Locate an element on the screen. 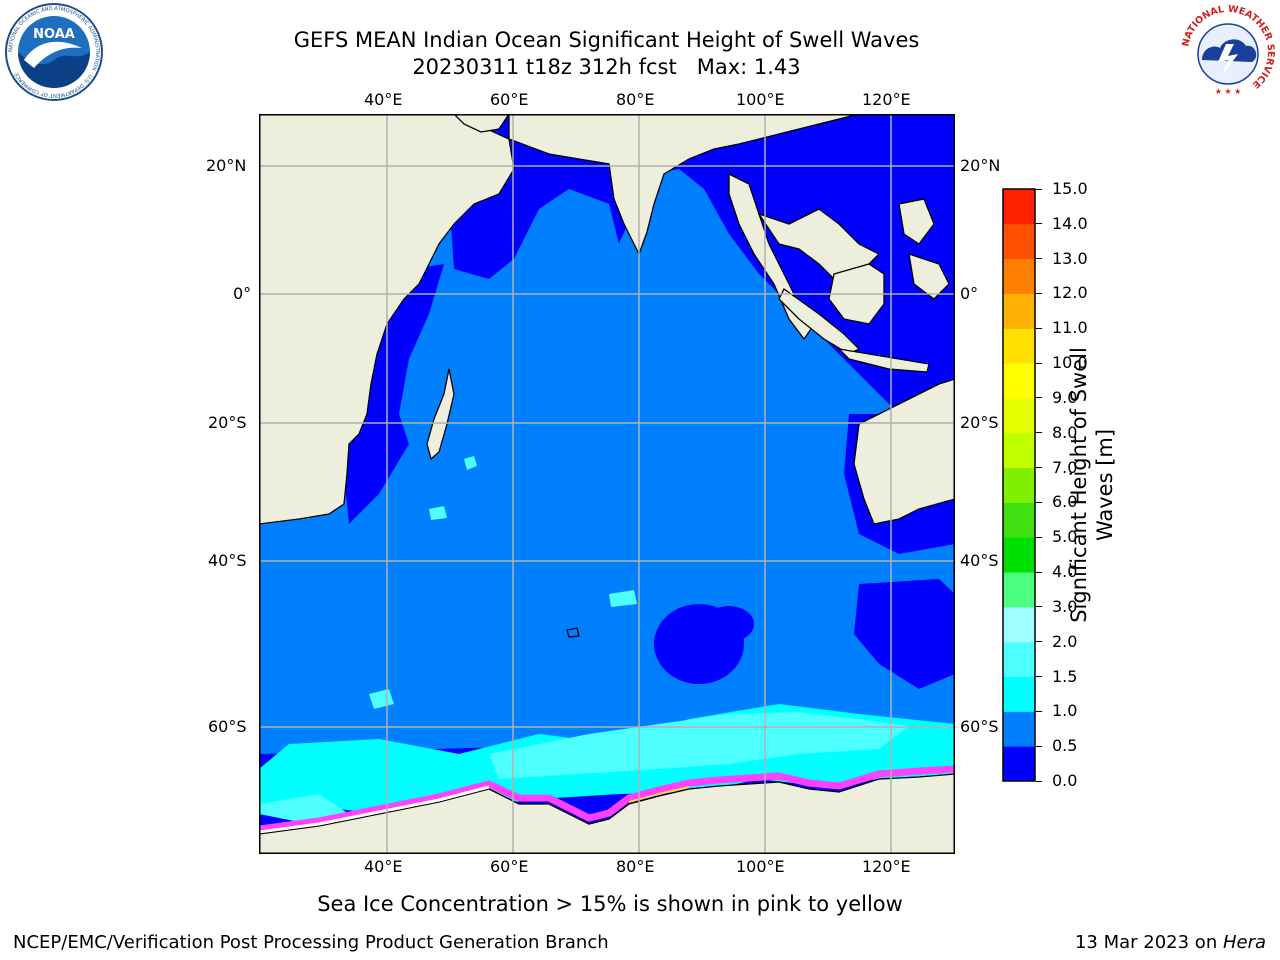 This screenshot has height=960, width=1280. colorbar-level-label: 10.0 is located at coordinates (1070, 363).